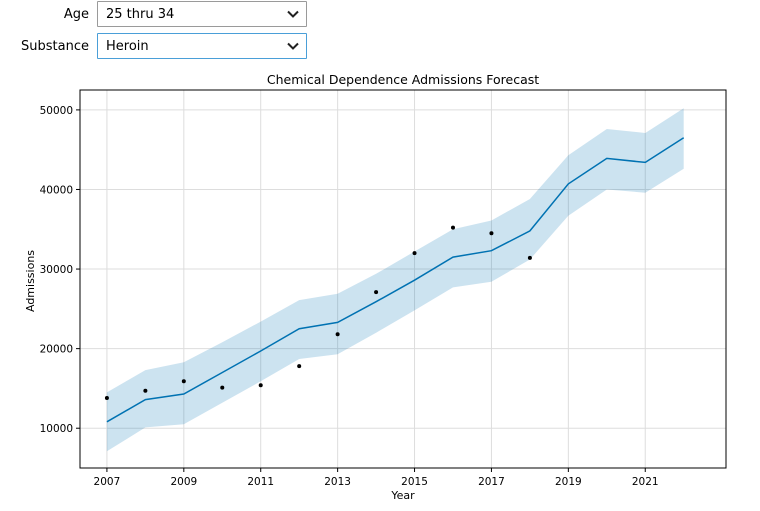 The height and width of the screenshot is (511, 760). I want to click on y-tick-label: 30000, so click(56, 270).